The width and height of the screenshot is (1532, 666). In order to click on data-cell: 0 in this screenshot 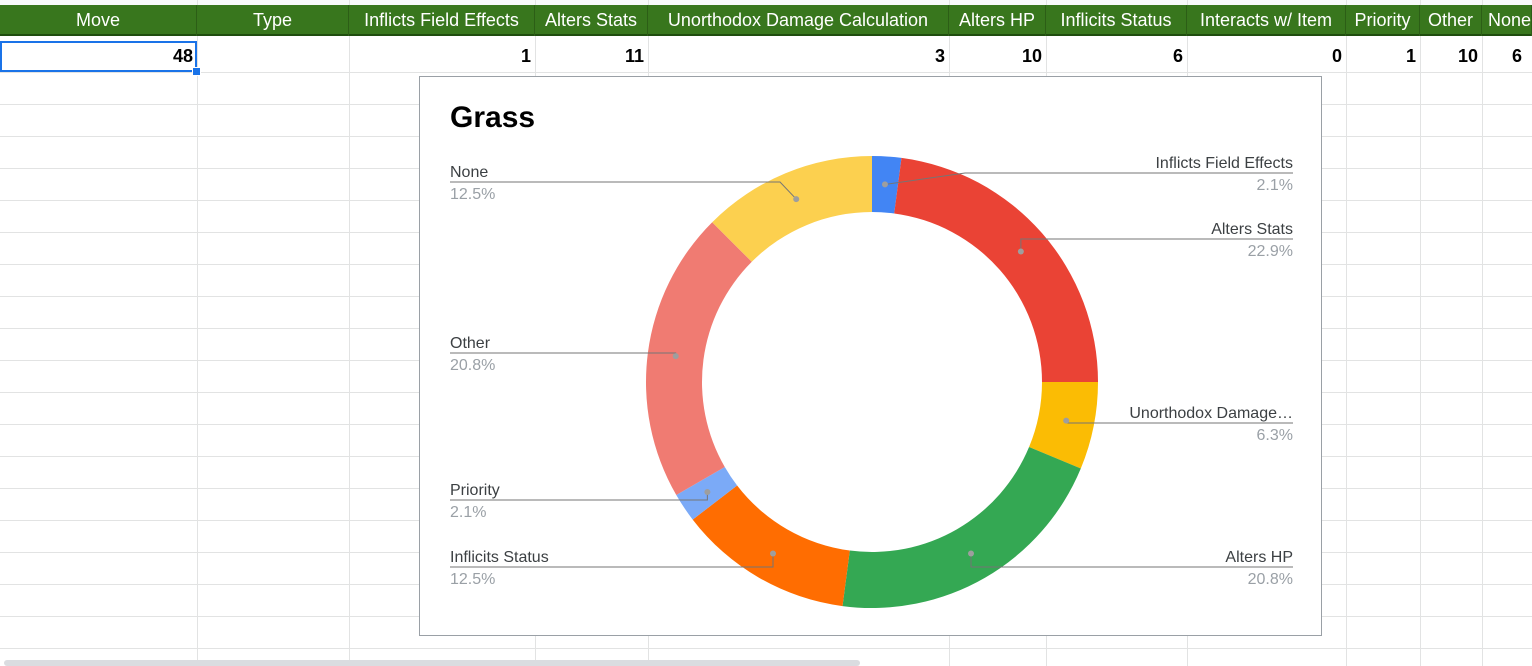, I will do `click(1336, 56)`.